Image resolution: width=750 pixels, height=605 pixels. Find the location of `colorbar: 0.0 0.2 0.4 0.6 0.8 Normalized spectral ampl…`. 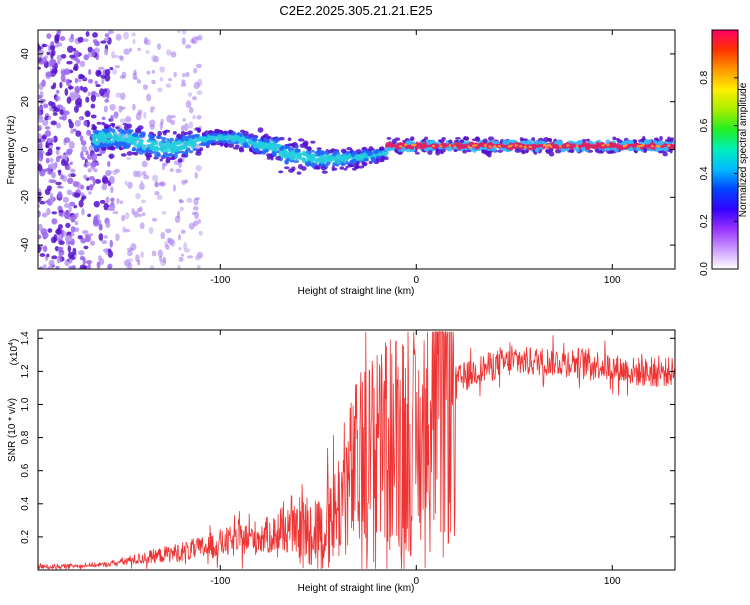

colorbar: 0.0 0.2 0.4 0.6 0.8 Normalized spectral ampl… is located at coordinates (724, 152).